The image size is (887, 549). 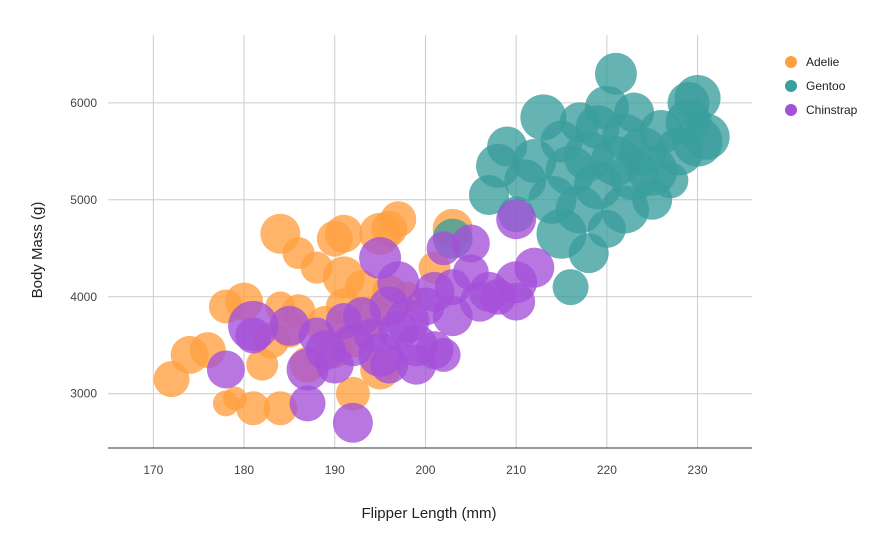 What do you see at coordinates (826, 86) in the screenshot?
I see `legend-label: Gentoo` at bounding box center [826, 86].